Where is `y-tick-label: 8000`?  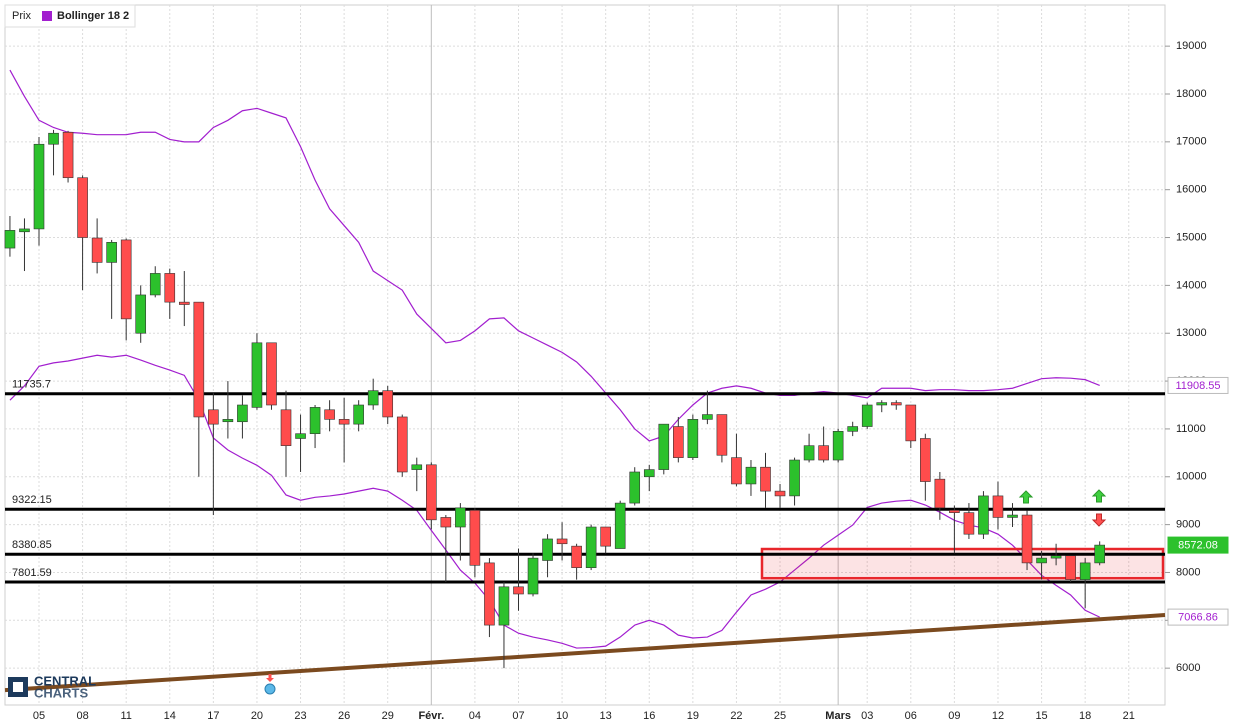
y-tick-label: 8000 is located at coordinates (1188, 572).